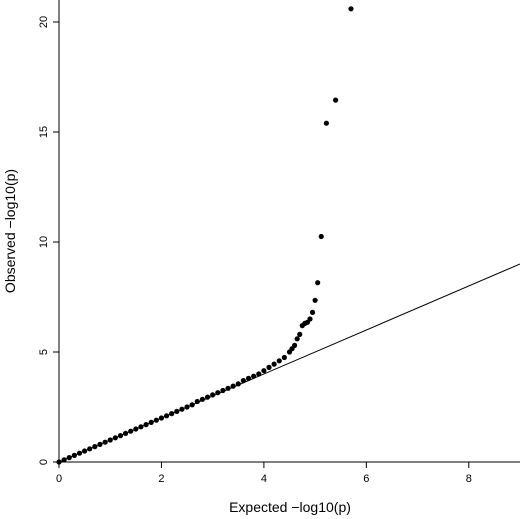  I want to click on y-tick-label: 20, so click(44, 22).